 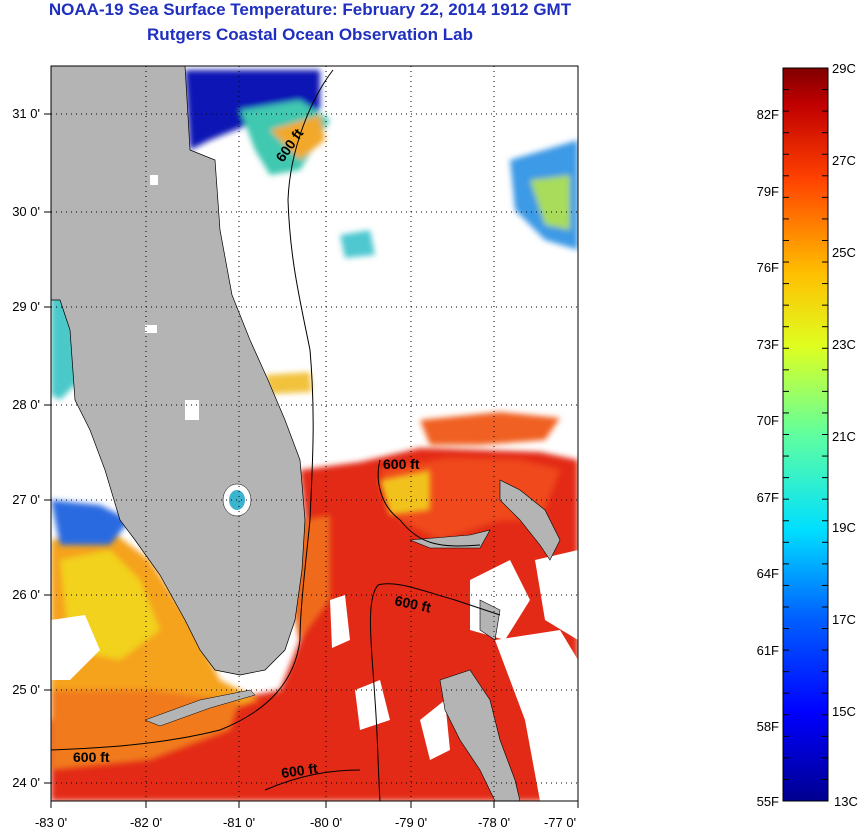 What do you see at coordinates (26, 404) in the screenshot?
I see `lat-label: 28 0'` at bounding box center [26, 404].